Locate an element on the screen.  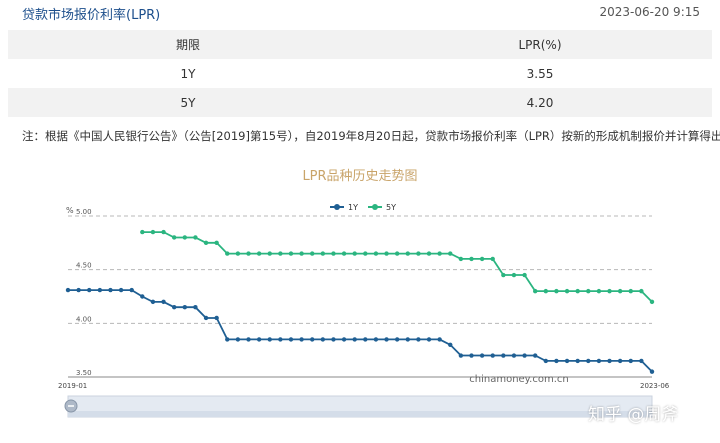
legend-item-1y: 1Y is located at coordinates (344, 207).